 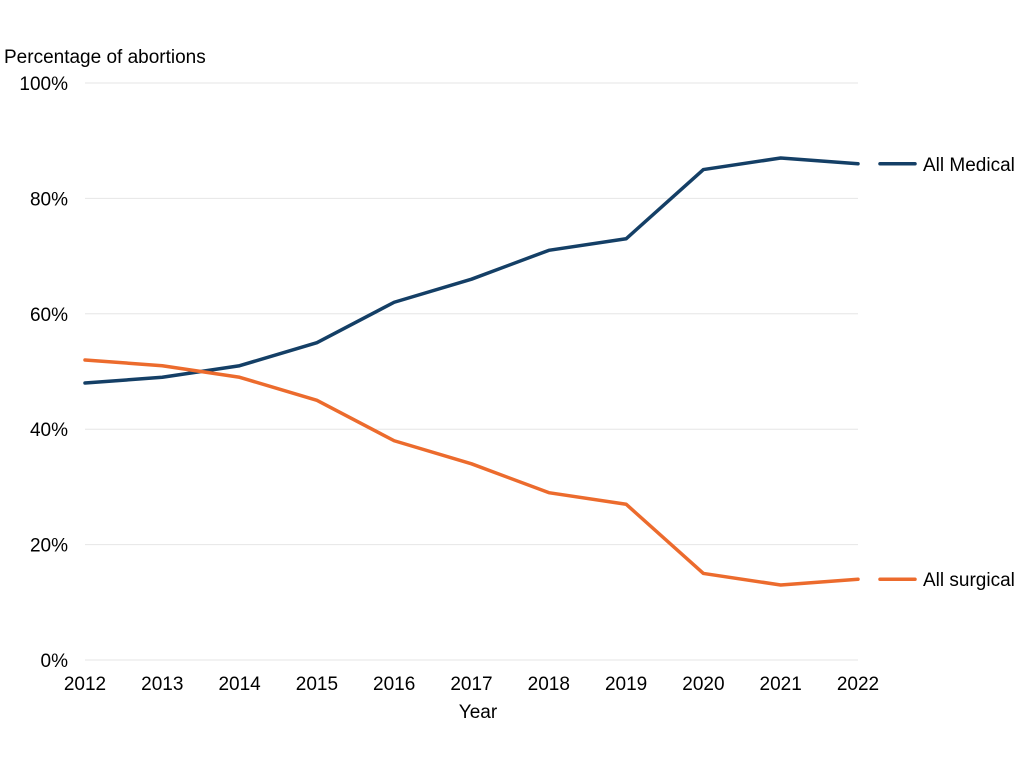 I want to click on legend: All Medical All surgical, so click(x=946, y=373).